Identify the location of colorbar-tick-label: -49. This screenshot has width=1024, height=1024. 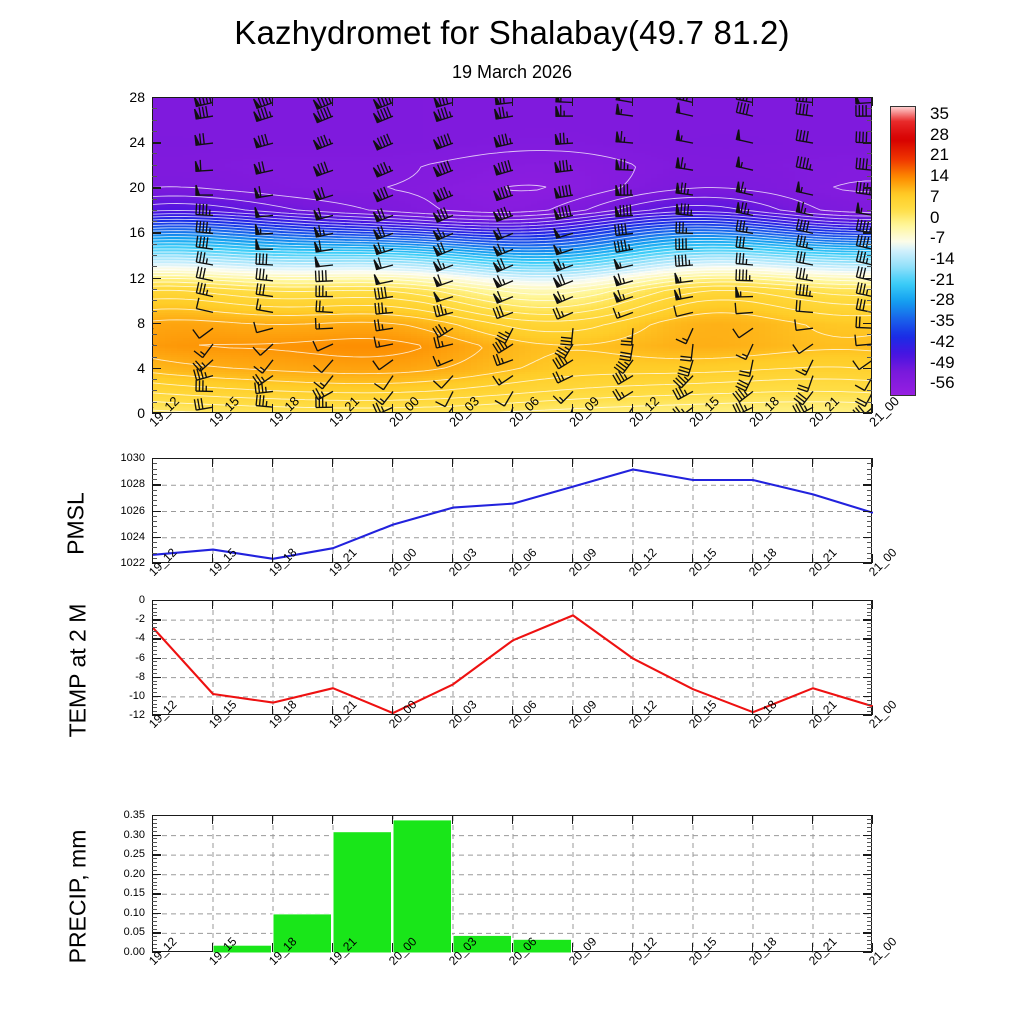
(942, 362).